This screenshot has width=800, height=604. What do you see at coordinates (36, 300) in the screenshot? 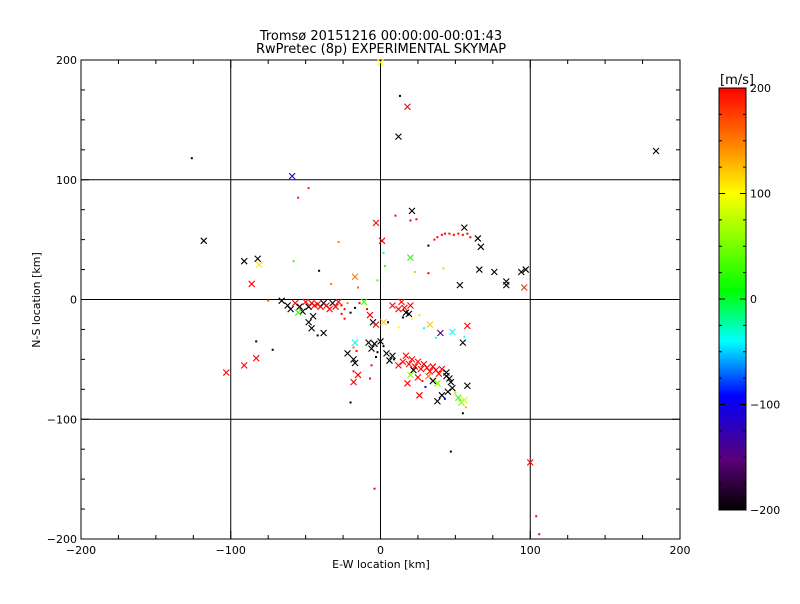
I see `y-axis-label: N-S location [km]` at bounding box center [36, 300].